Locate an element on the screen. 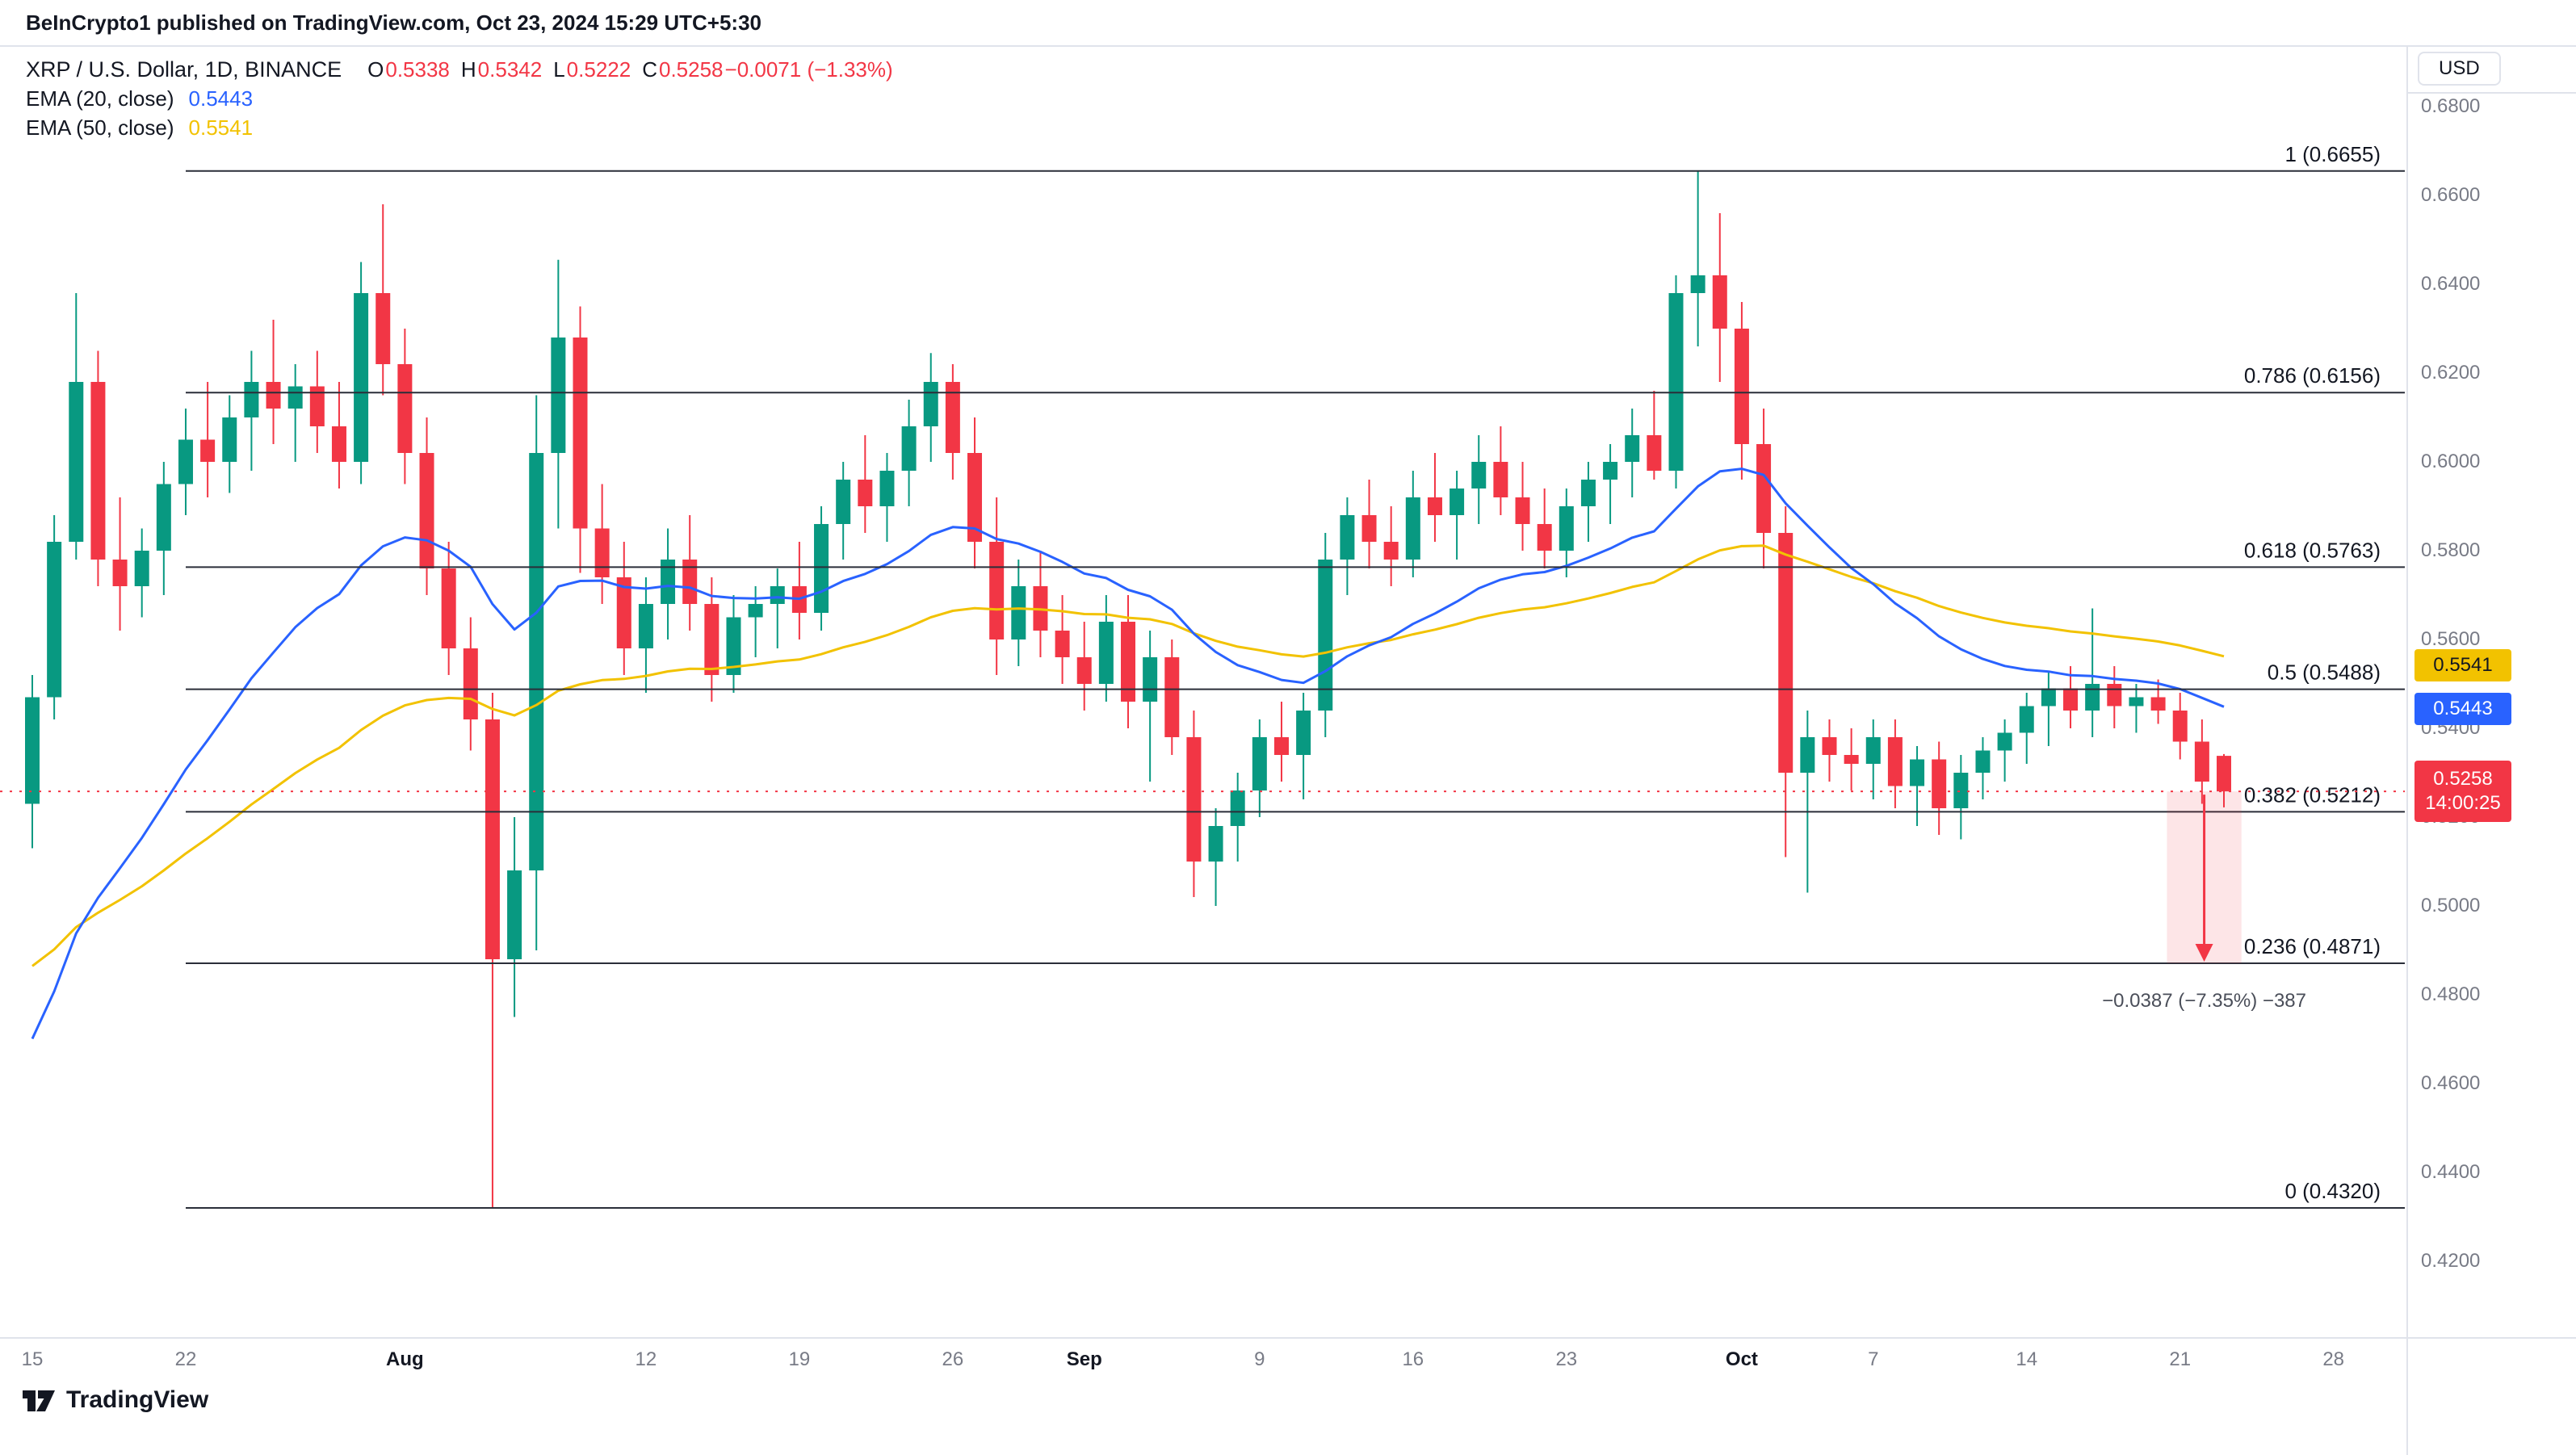 This screenshot has height=1455, width=2576. ema20-row: EMA (20, close) 0.5443 is located at coordinates (459, 98).